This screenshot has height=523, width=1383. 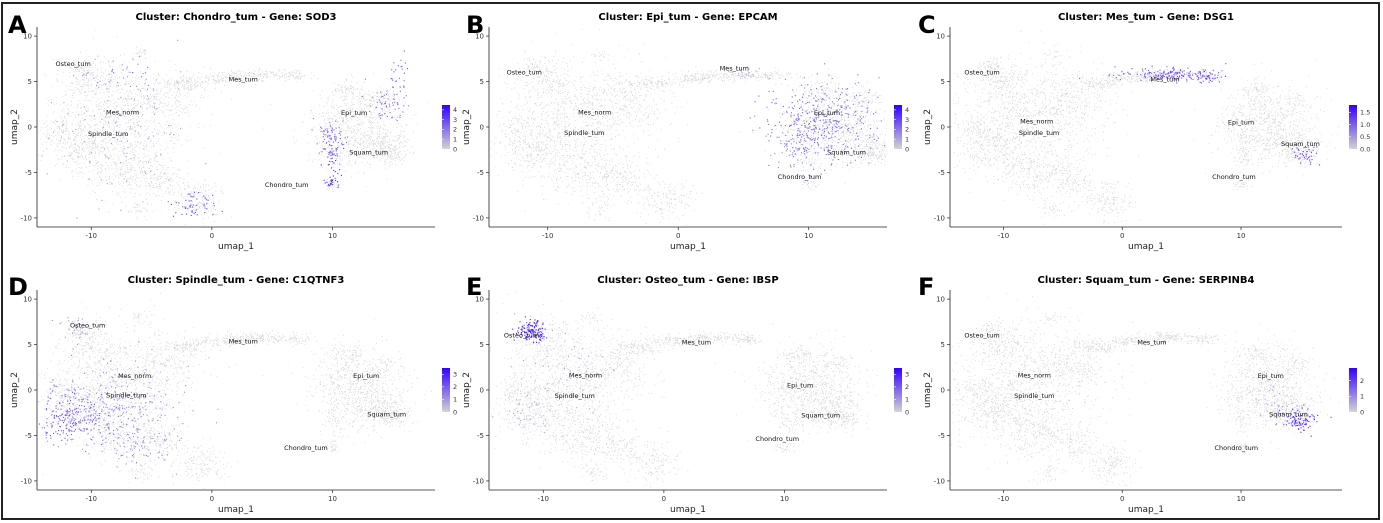 What do you see at coordinates (474, 287) in the screenshot?
I see `panel-letter: E` at bounding box center [474, 287].